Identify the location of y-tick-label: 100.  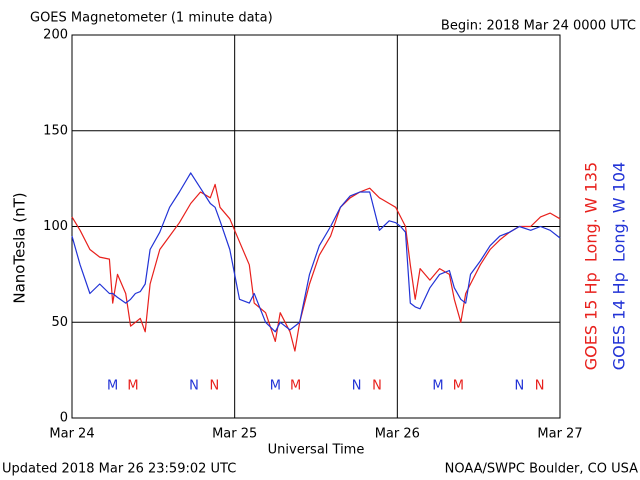
(55, 226).